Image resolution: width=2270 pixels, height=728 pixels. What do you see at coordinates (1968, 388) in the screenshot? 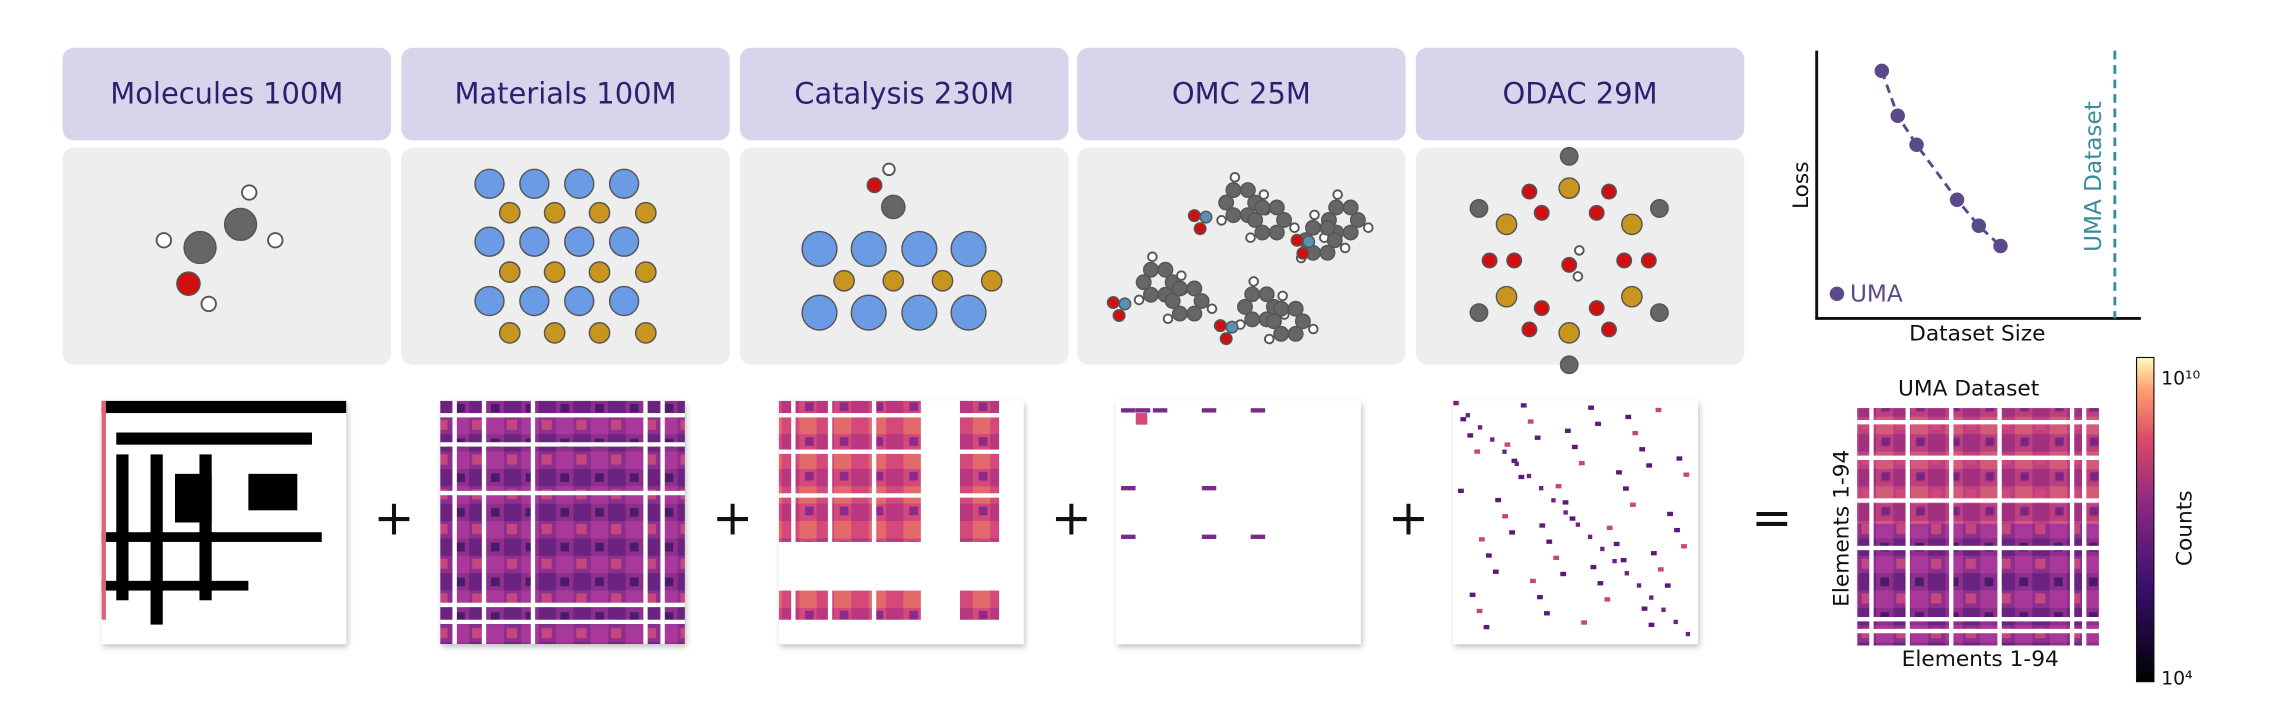
I see `heatmap-title: UMA Dataset` at bounding box center [1968, 388].